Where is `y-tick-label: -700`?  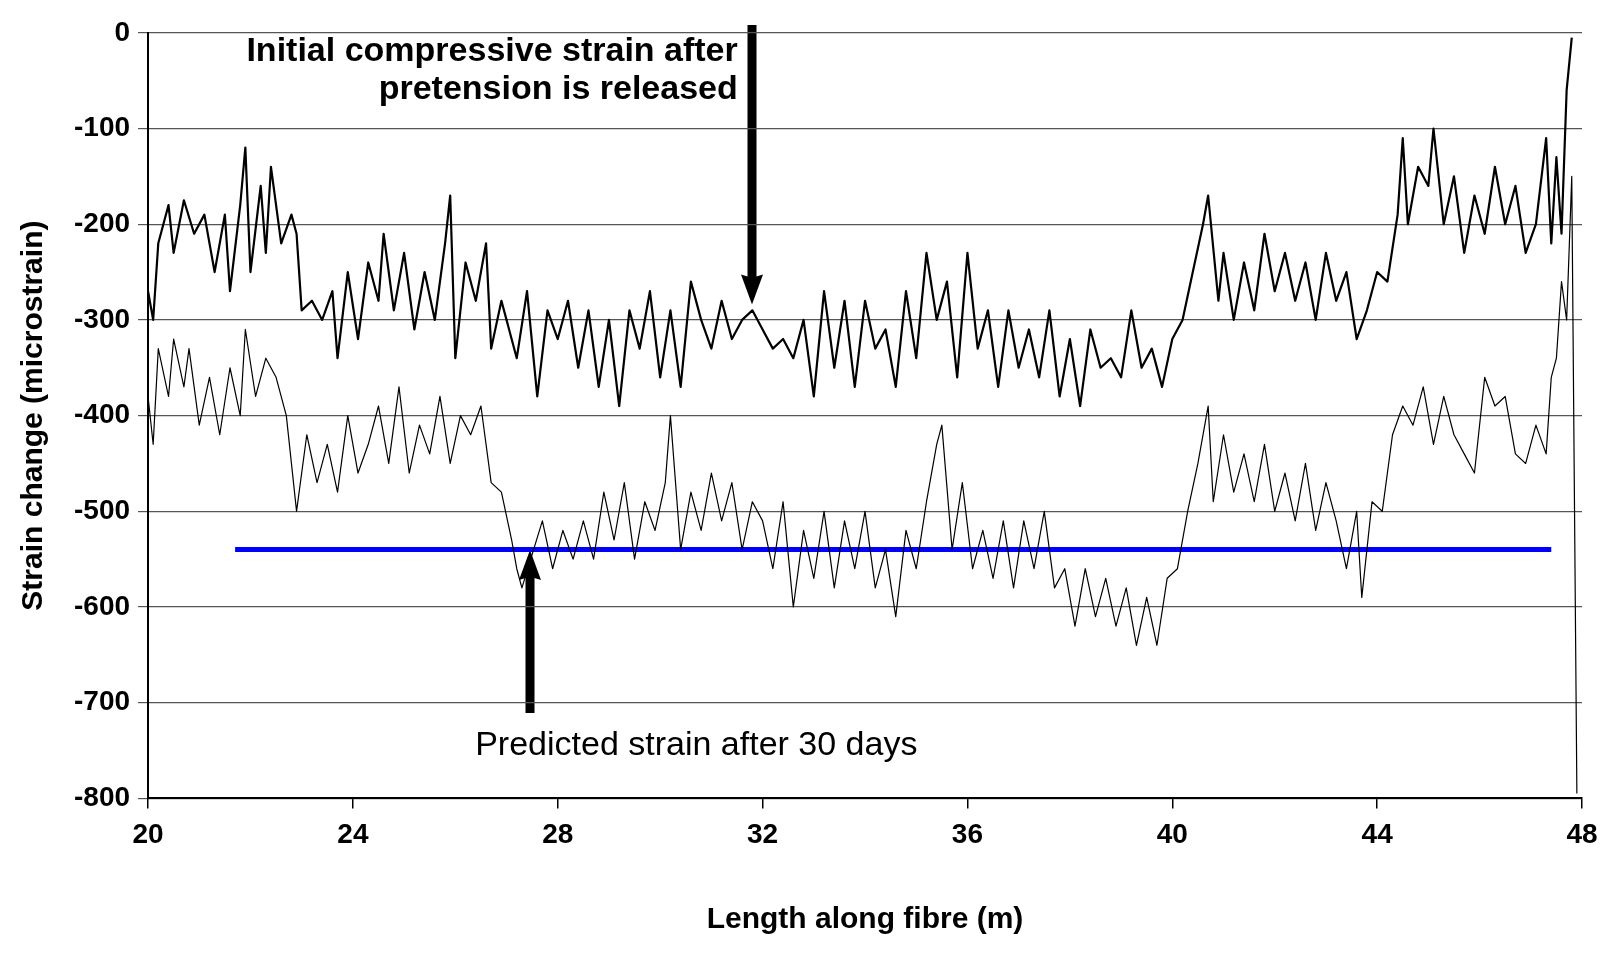 y-tick-label: -700 is located at coordinates (102, 701).